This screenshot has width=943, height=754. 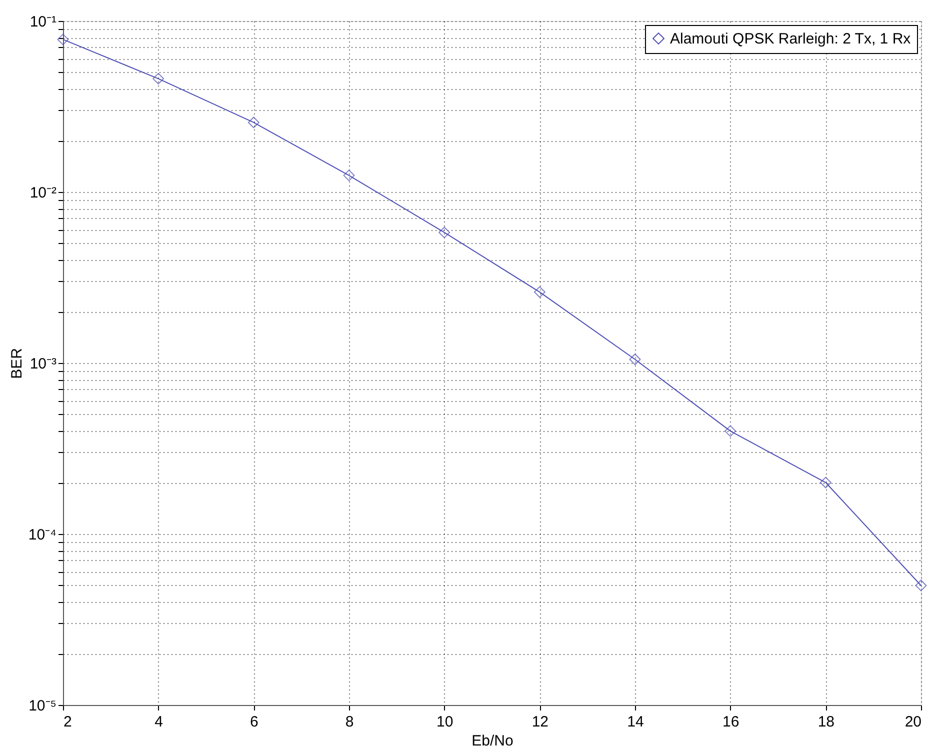 What do you see at coordinates (913, 722) in the screenshot?
I see `x-tick-label: 20` at bounding box center [913, 722].